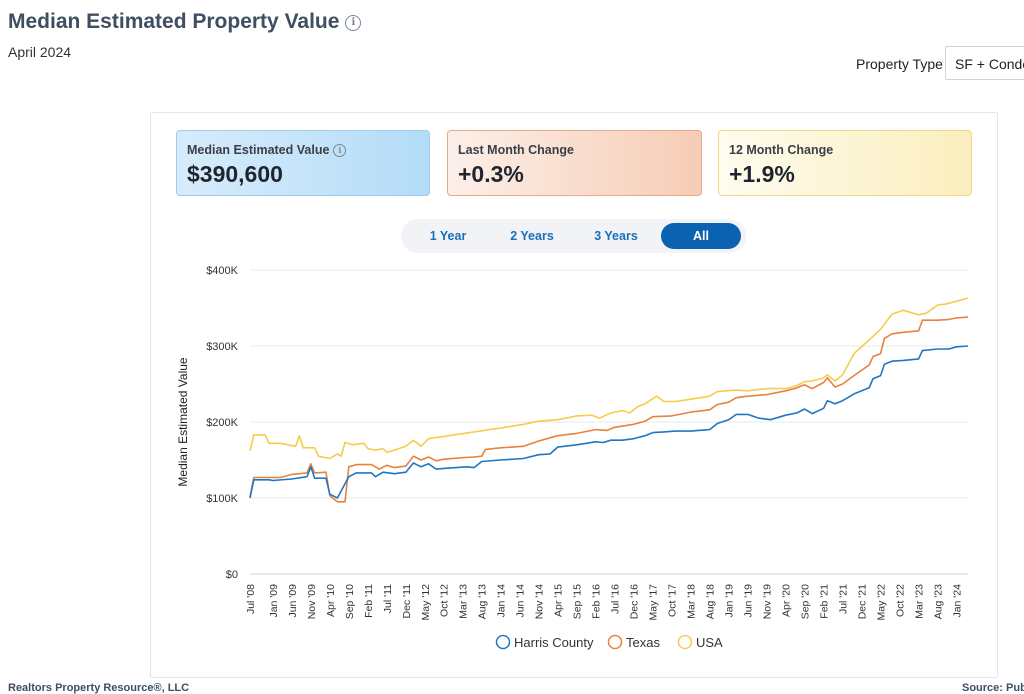  What do you see at coordinates (267, 150) in the screenshot?
I see `card-label: Median Estimated Value i` at bounding box center [267, 150].